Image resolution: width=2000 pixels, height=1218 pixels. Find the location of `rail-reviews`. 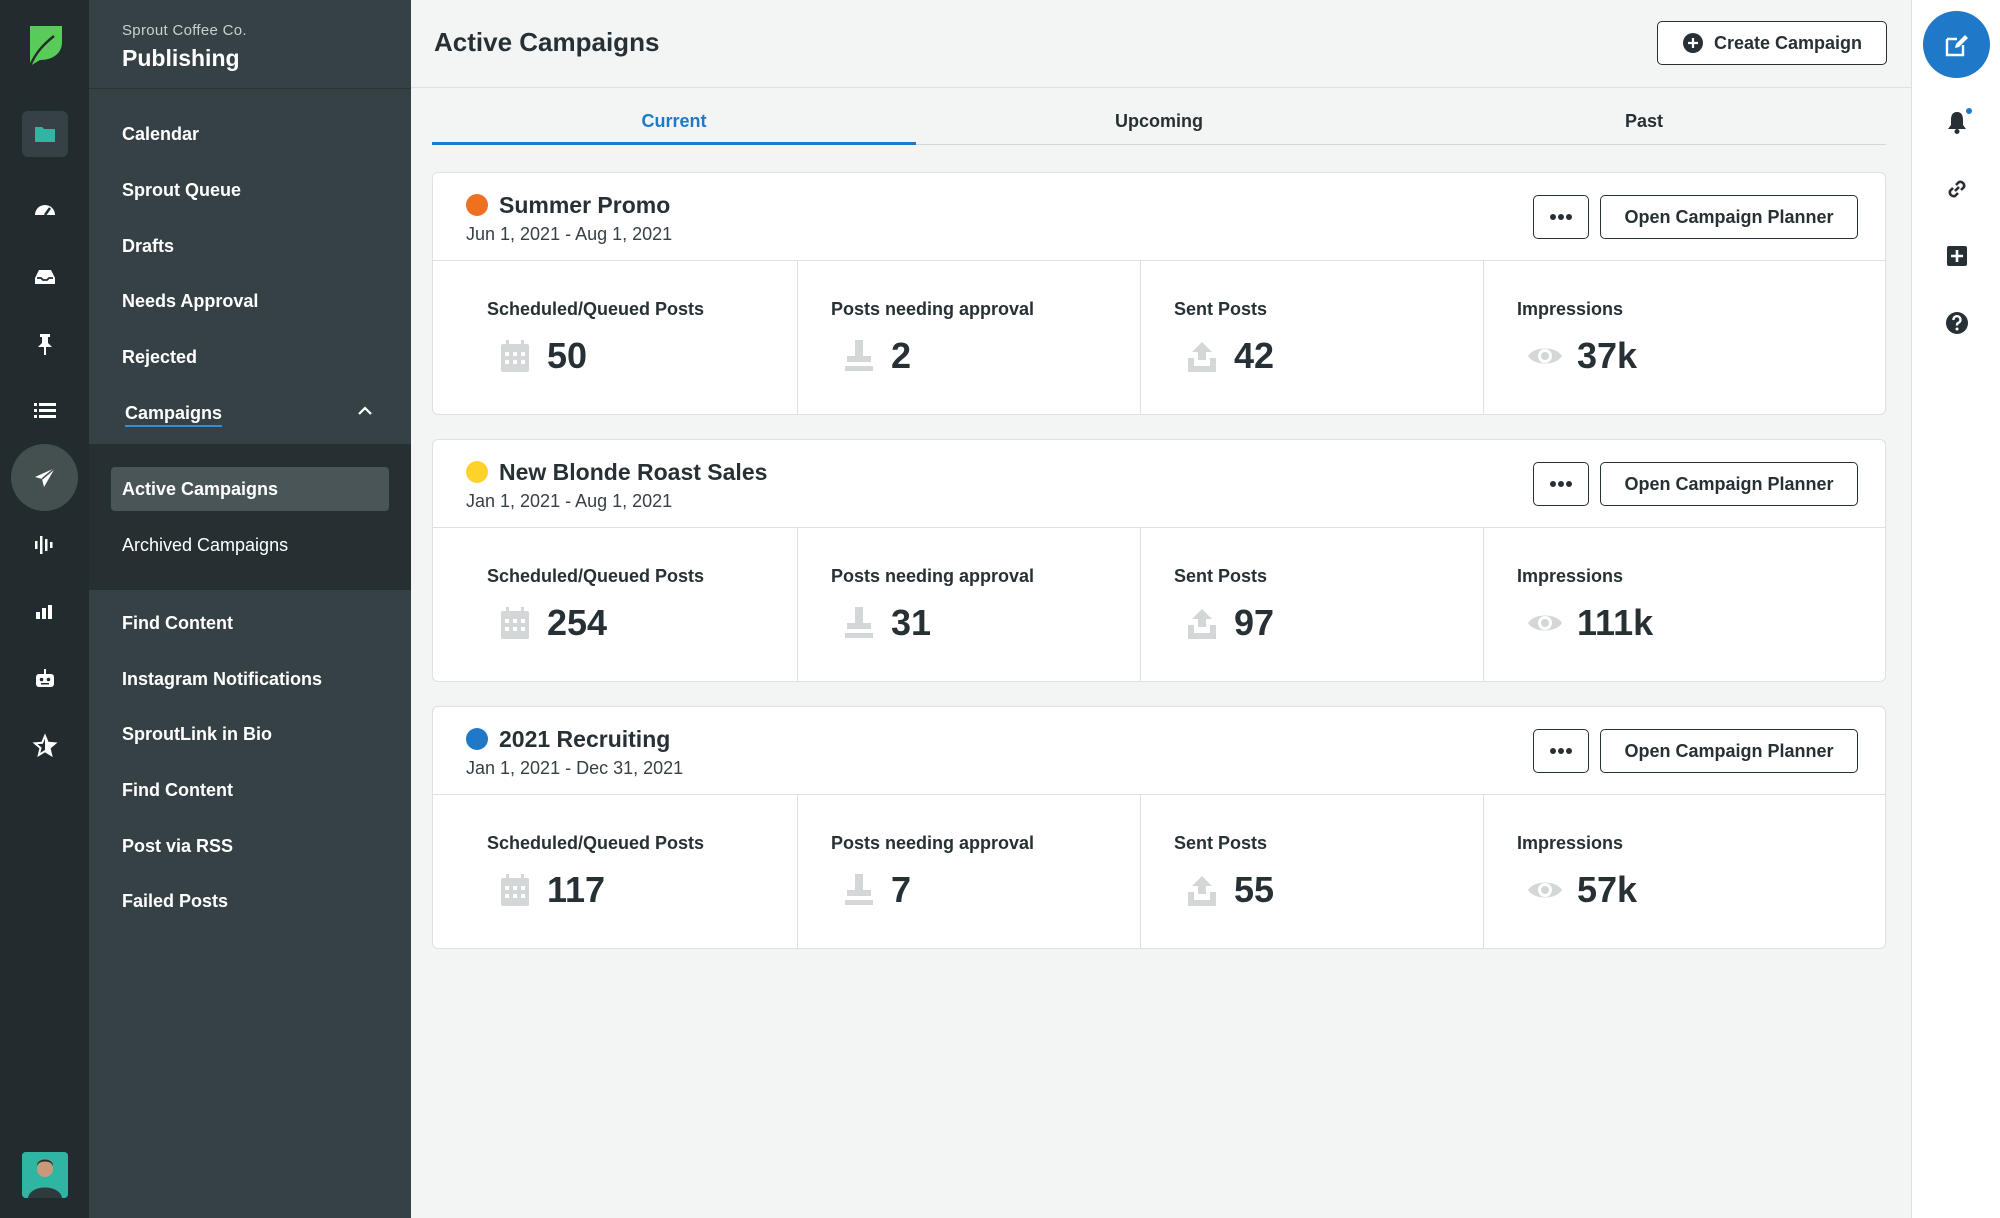

rail-reviews is located at coordinates (45, 746).